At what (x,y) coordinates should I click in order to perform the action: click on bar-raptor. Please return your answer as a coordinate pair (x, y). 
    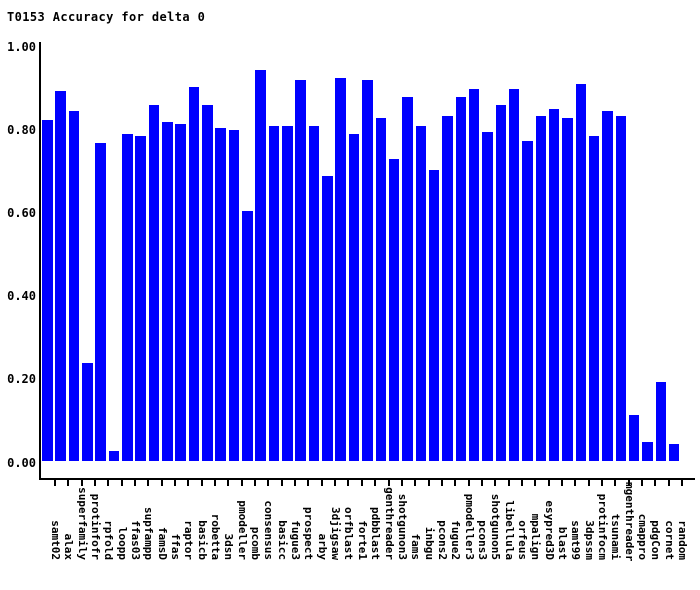
    Looking at the image, I should click on (180, 292).